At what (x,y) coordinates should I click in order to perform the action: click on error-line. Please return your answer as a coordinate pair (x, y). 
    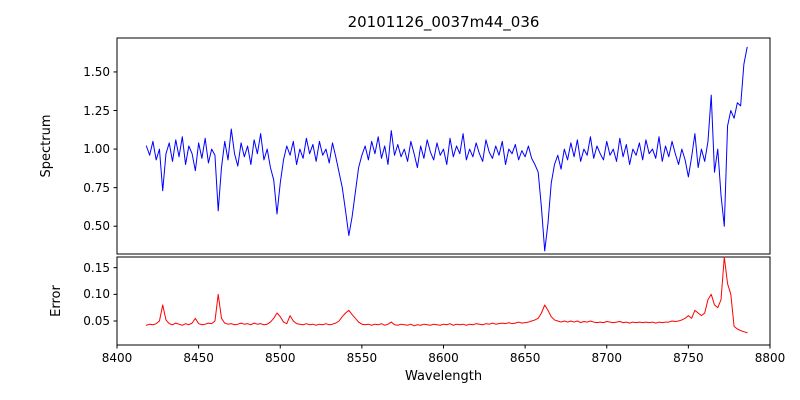
    Looking at the image, I should click on (446, 295).